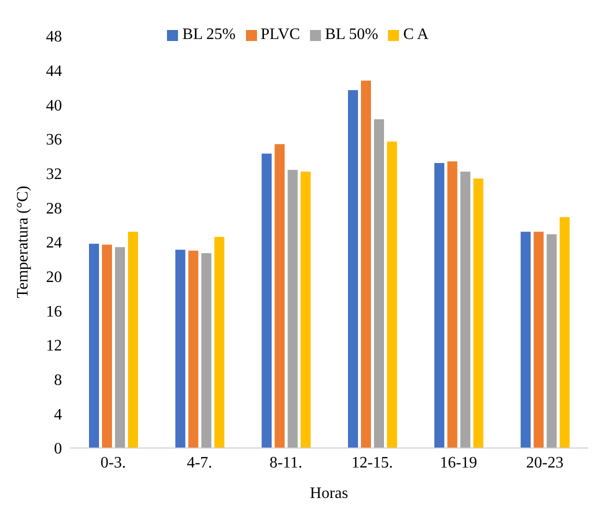  I want to click on y-tick-label: 12, so click(54, 346).